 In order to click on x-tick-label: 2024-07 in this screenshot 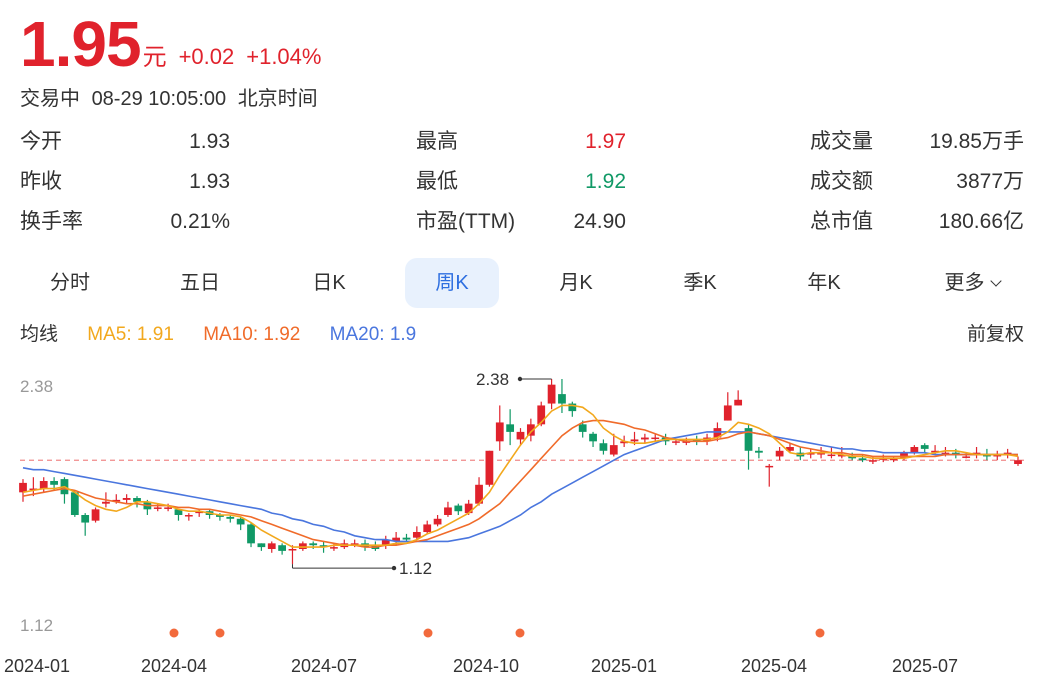, I will do `click(324, 666)`.